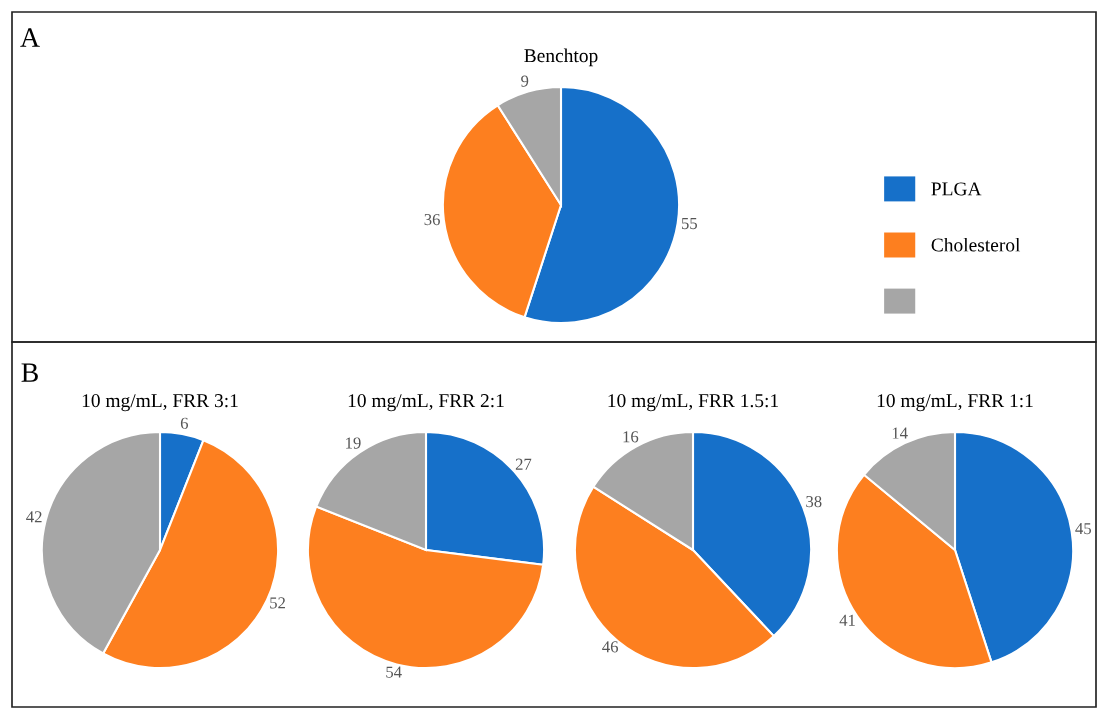 Image resolution: width=1097 pixels, height=709 pixels. Describe the element at coordinates (689, 224) in the screenshot. I see `data-label: 55` at that location.